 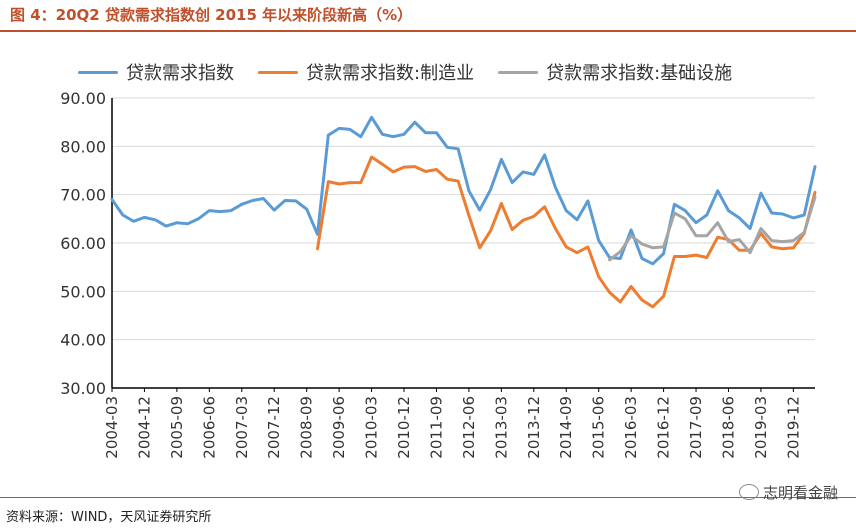 I want to click on x-tick-label: 2010-03, so click(x=372, y=427).